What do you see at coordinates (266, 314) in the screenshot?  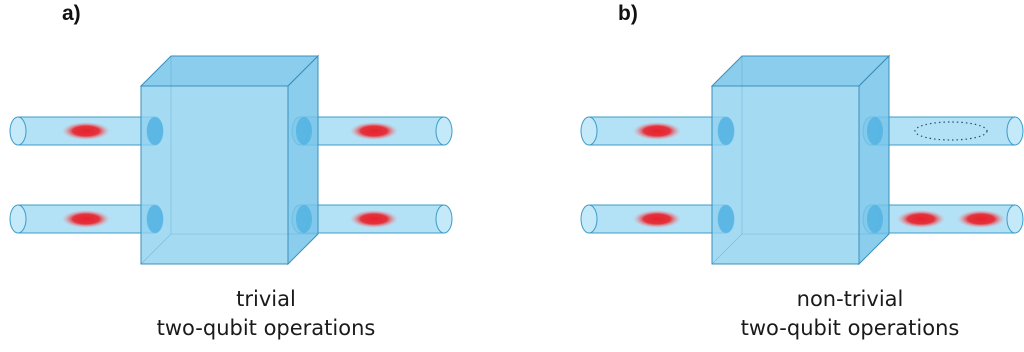 I see `panel-a-caption: trivial two-qubit operations` at bounding box center [266, 314].